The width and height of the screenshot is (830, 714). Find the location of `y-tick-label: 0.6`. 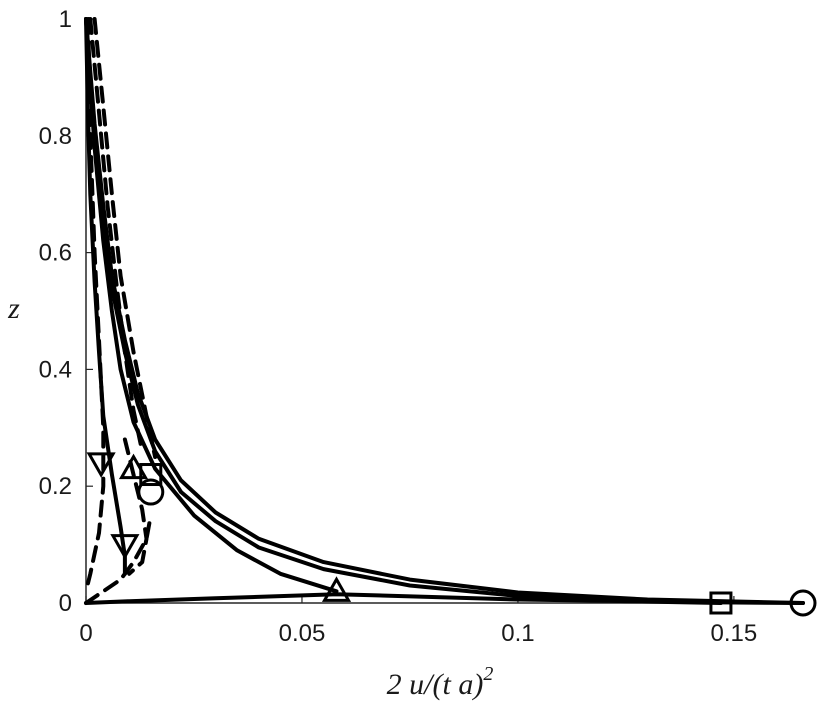

y-tick-label: 0.6 is located at coordinates (55, 253).